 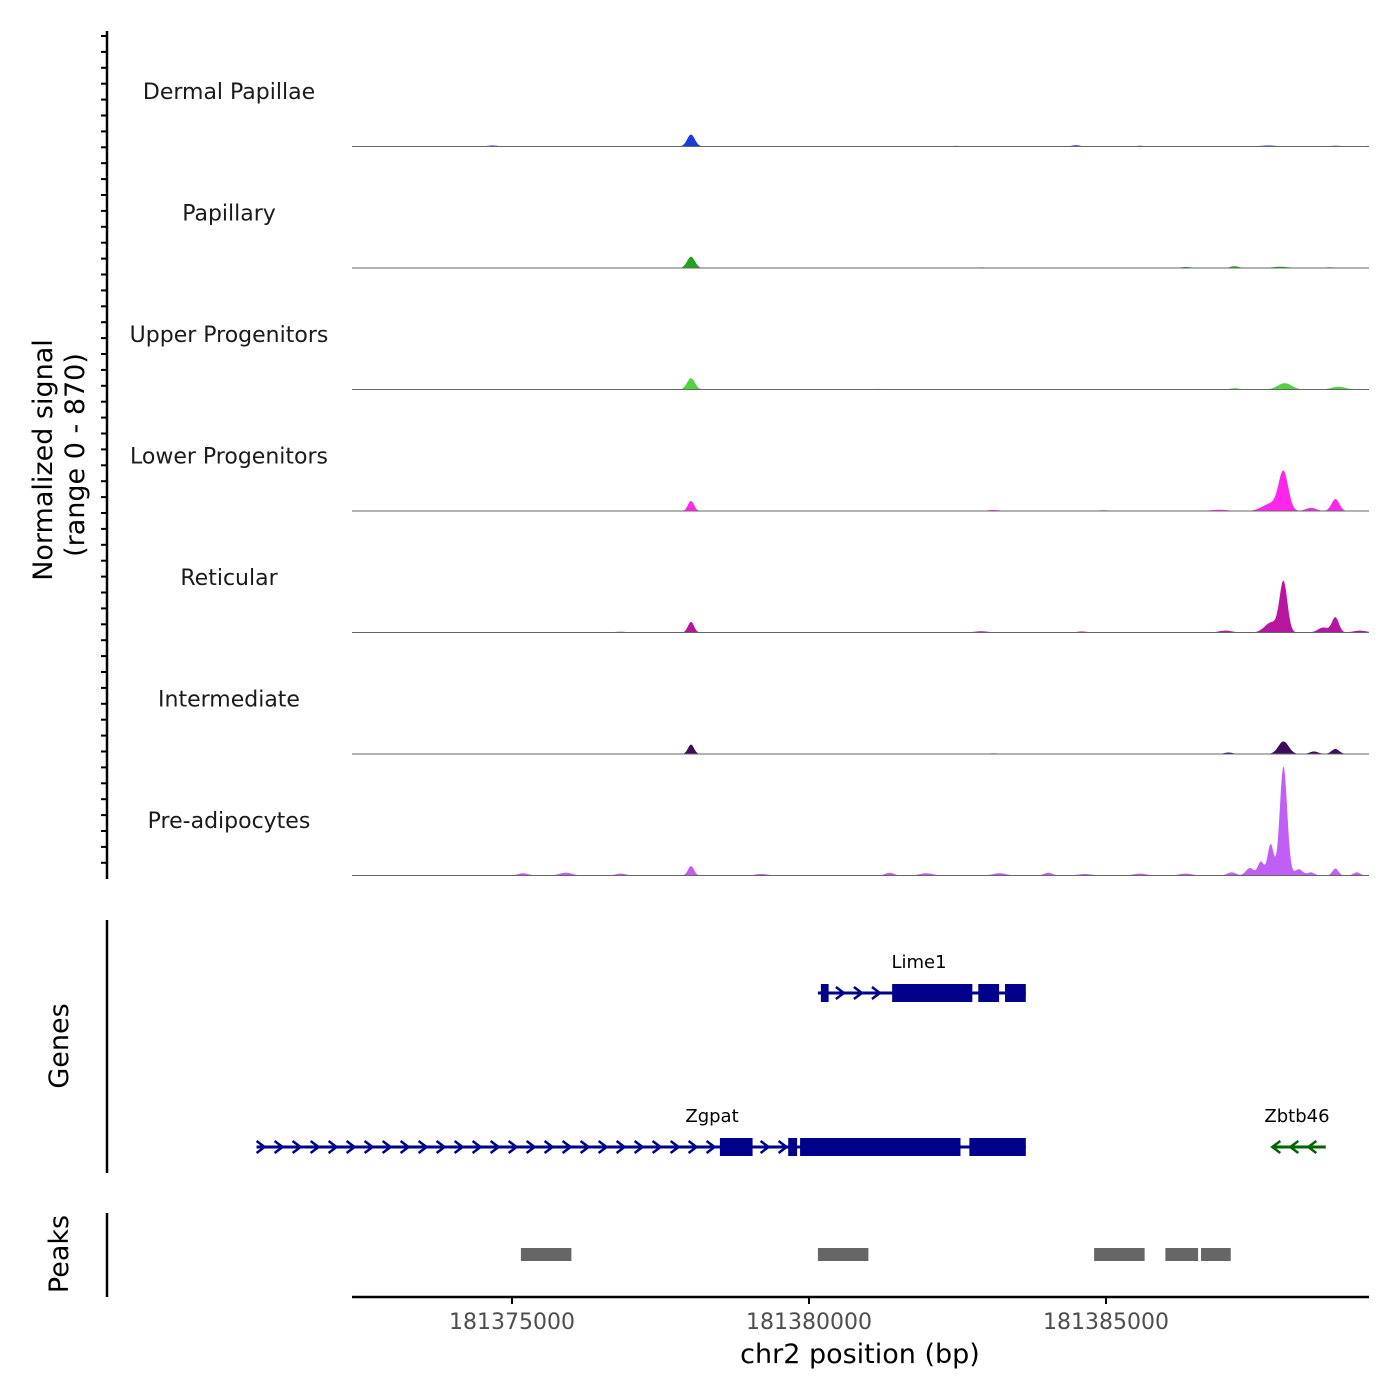 I want to click on gene-annotations: Lime1 Zgpat Zbtb46, so click(x=792, y=1054).